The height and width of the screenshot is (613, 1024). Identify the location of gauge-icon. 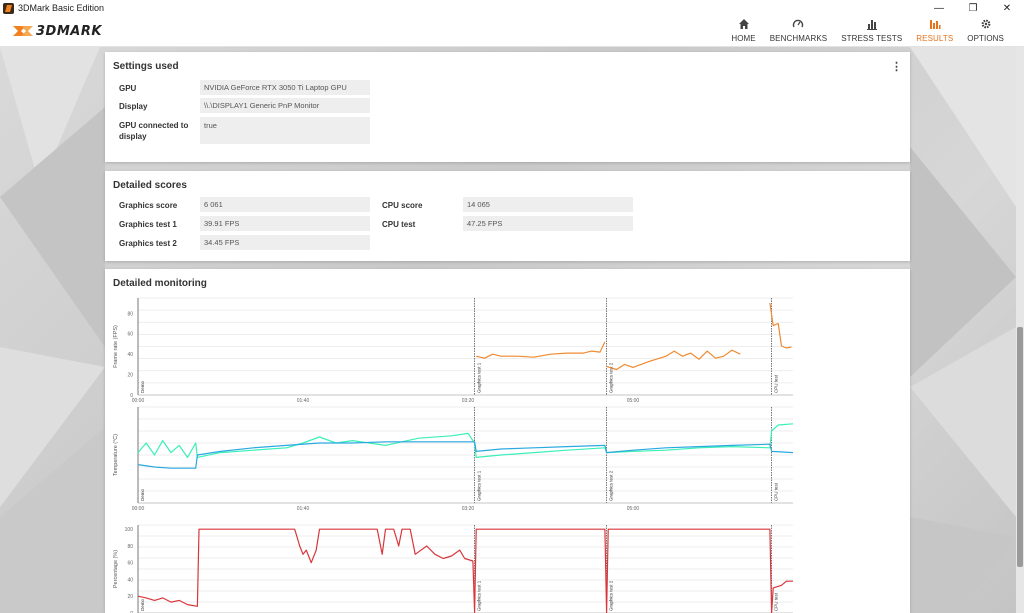
(798, 23).